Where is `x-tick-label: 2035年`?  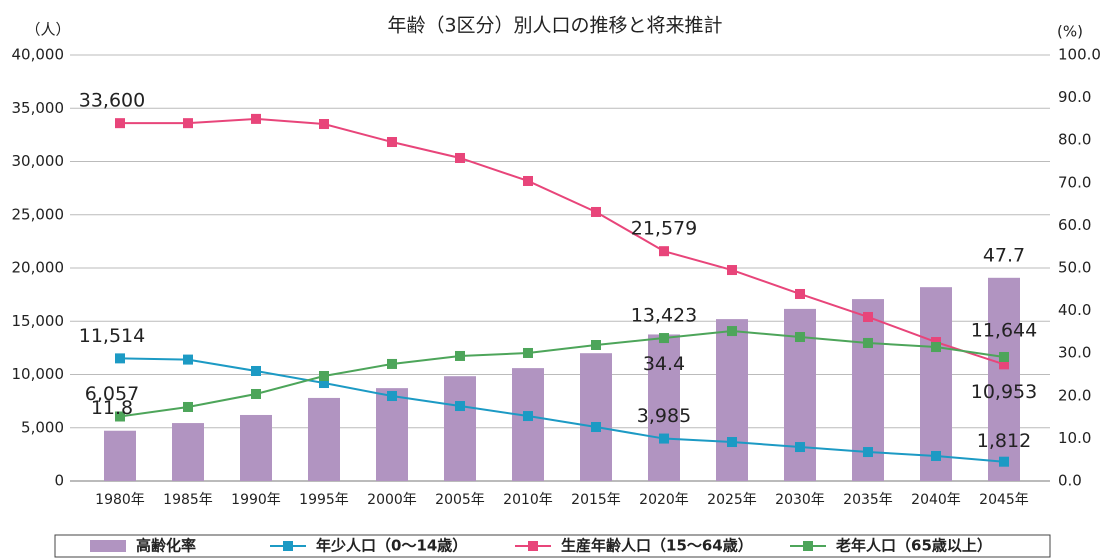 x-tick-label: 2035年 is located at coordinates (868, 500).